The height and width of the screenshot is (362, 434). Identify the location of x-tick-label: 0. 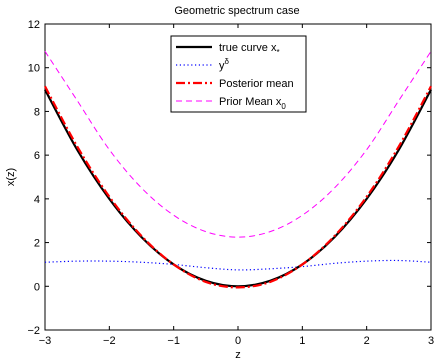
(238, 341).